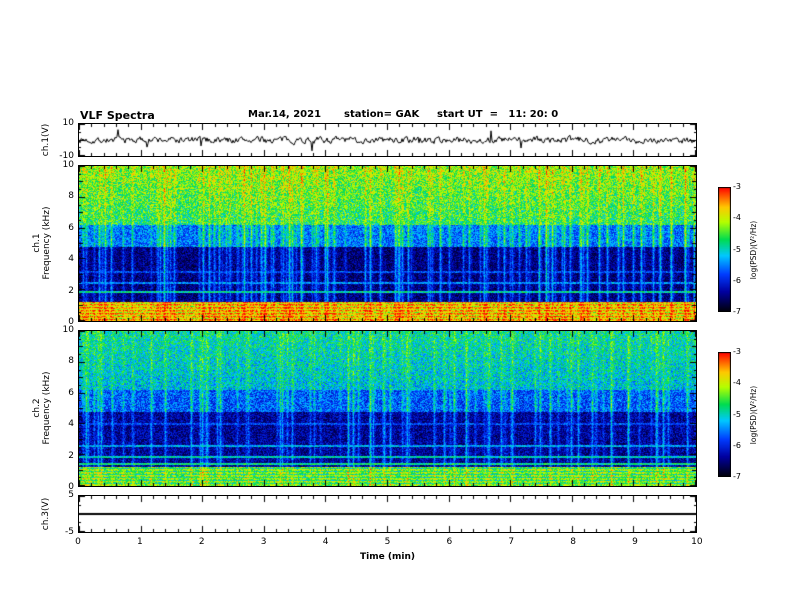 Image resolution: width=792 pixels, height=612 pixels. I want to click on tick-label: 5, so click(387, 542).